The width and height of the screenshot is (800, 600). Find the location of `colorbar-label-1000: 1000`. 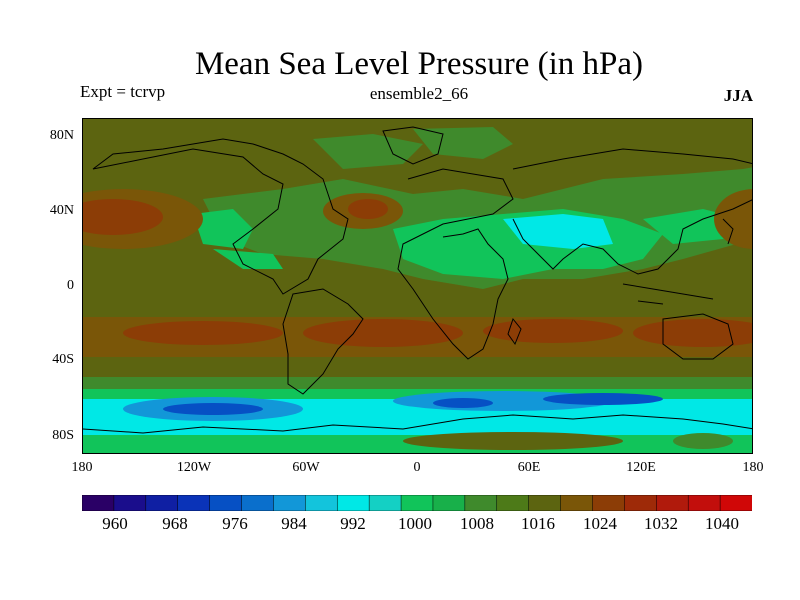

colorbar-label-1000: 1000 is located at coordinates (415, 523).